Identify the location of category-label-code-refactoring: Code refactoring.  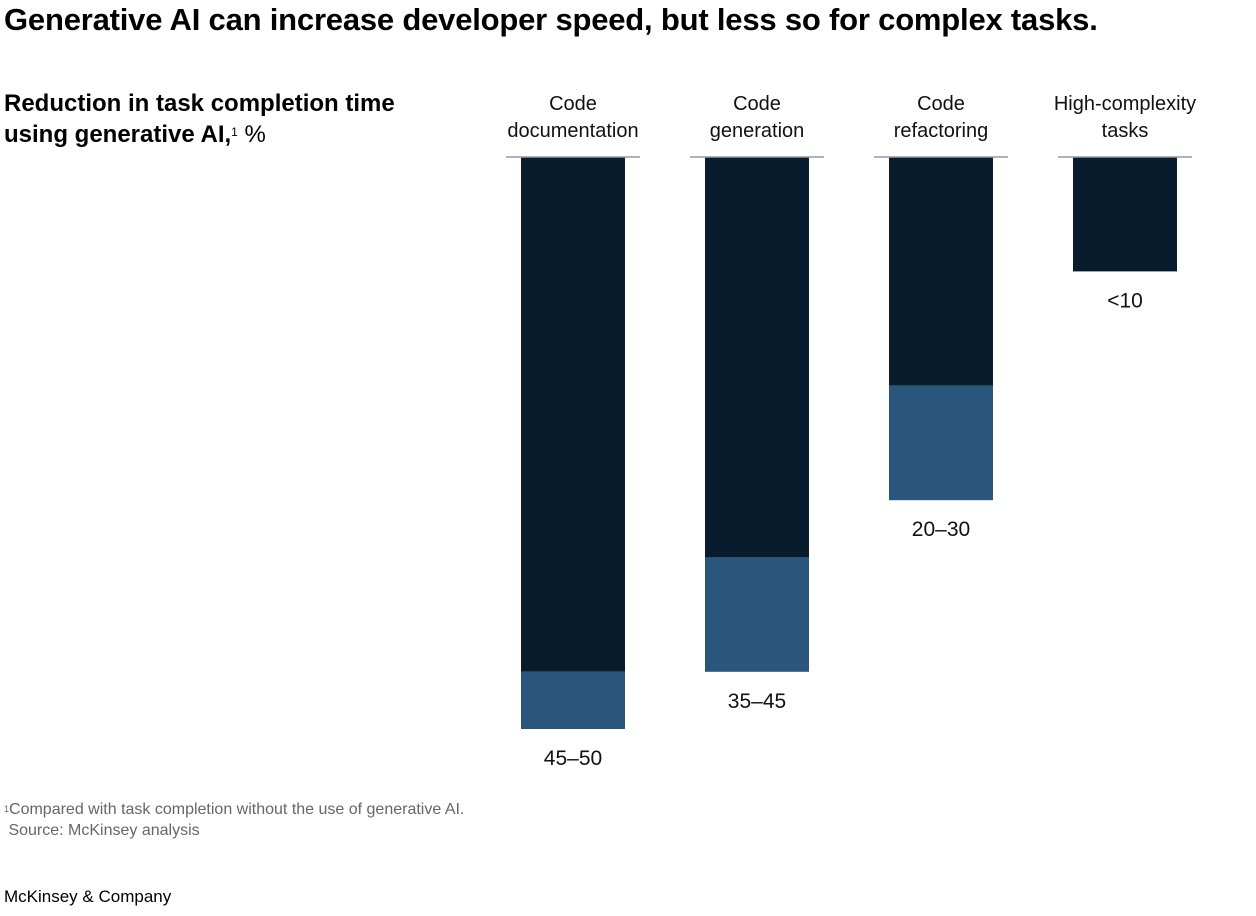
(941, 117).